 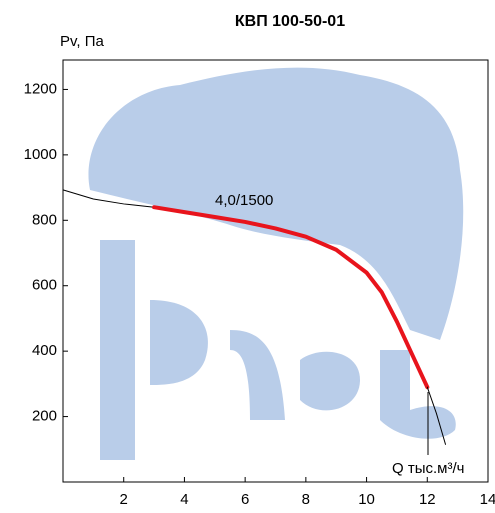 What do you see at coordinates (366, 499) in the screenshot?
I see `x-tick-label: 10` at bounding box center [366, 499].